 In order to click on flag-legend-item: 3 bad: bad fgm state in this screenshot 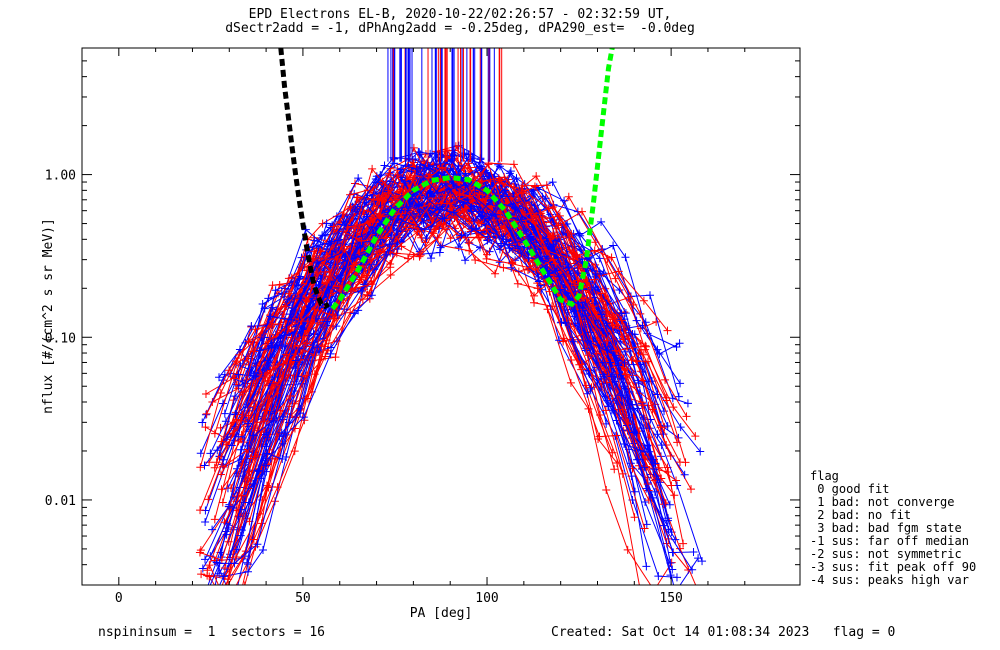, I will do `click(886, 528)`.